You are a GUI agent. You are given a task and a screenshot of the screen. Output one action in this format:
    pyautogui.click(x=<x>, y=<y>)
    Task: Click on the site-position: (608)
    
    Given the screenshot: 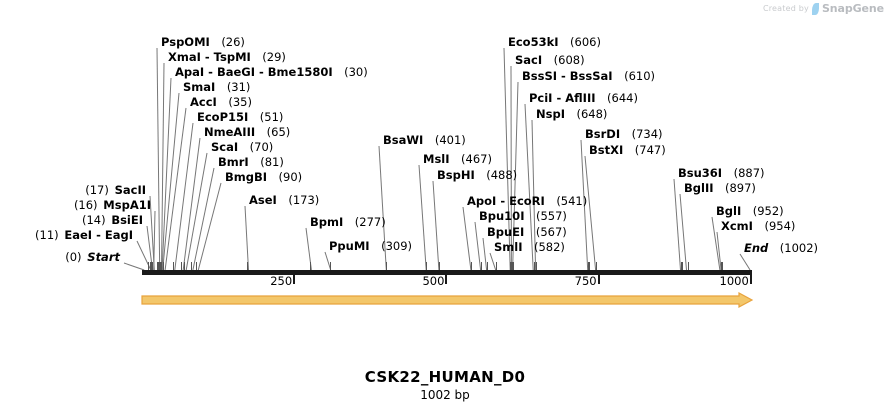 What is the action you would take?
    pyautogui.click(x=569, y=60)
    